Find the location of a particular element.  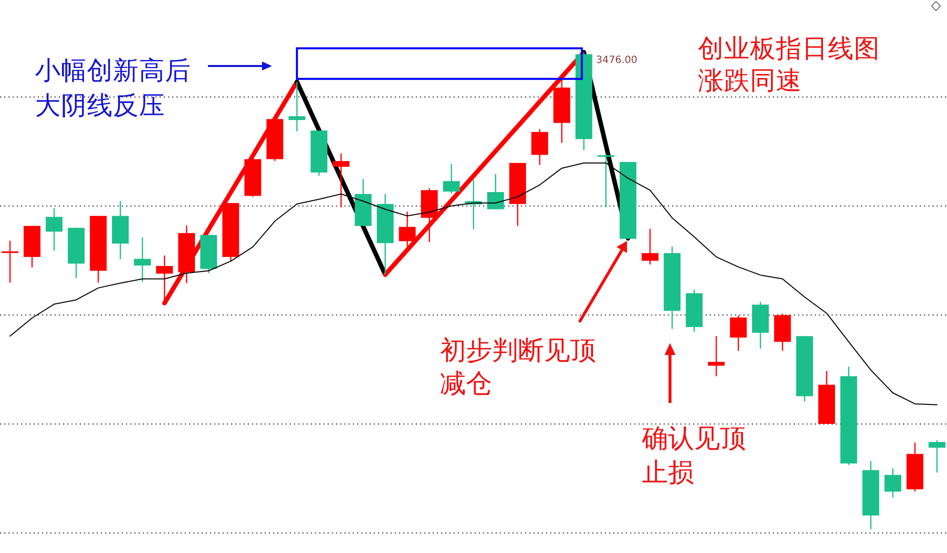

text: 涨跌同速 is located at coordinates (750, 81).